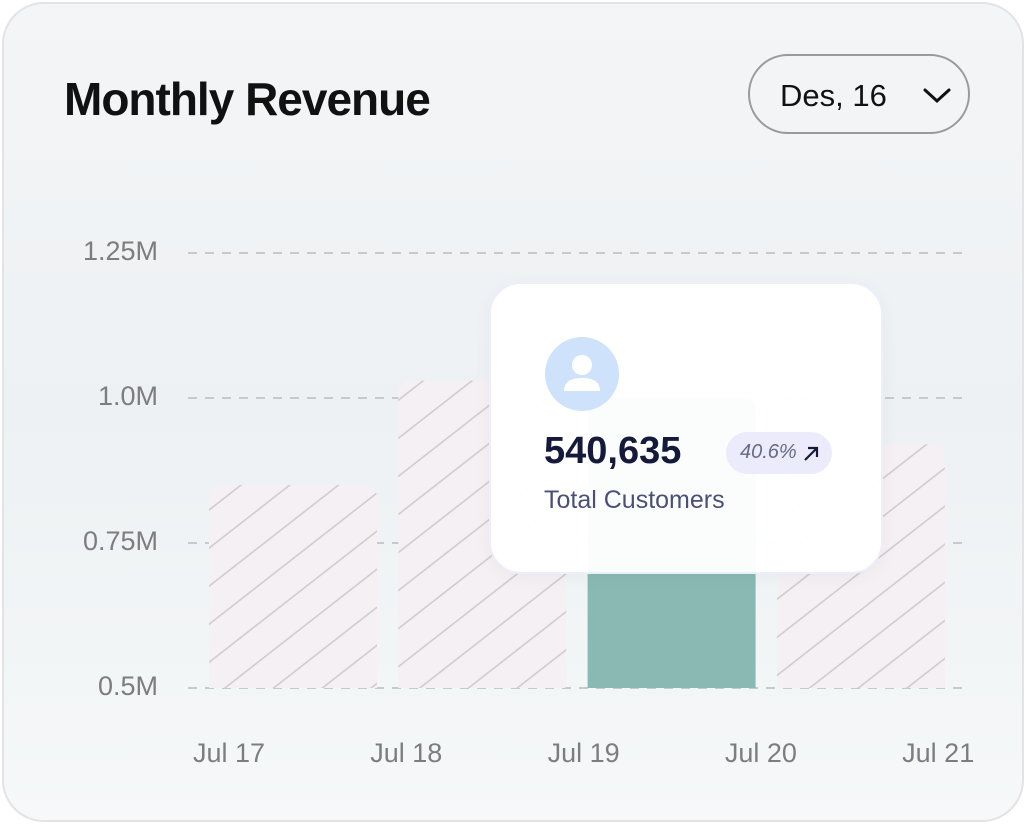 The height and width of the screenshot is (824, 1026). I want to click on arrow-icon, so click(811, 453).